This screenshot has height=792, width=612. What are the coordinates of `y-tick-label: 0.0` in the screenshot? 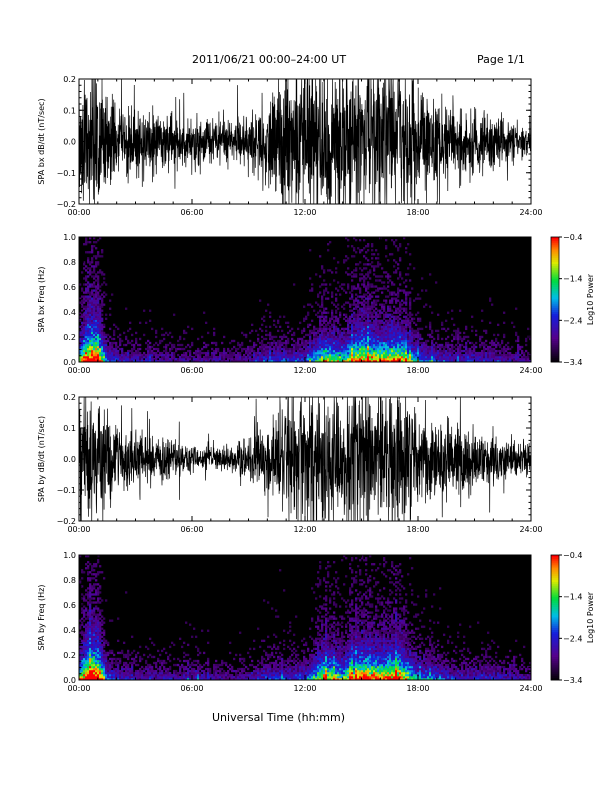 It's located at (69, 459).